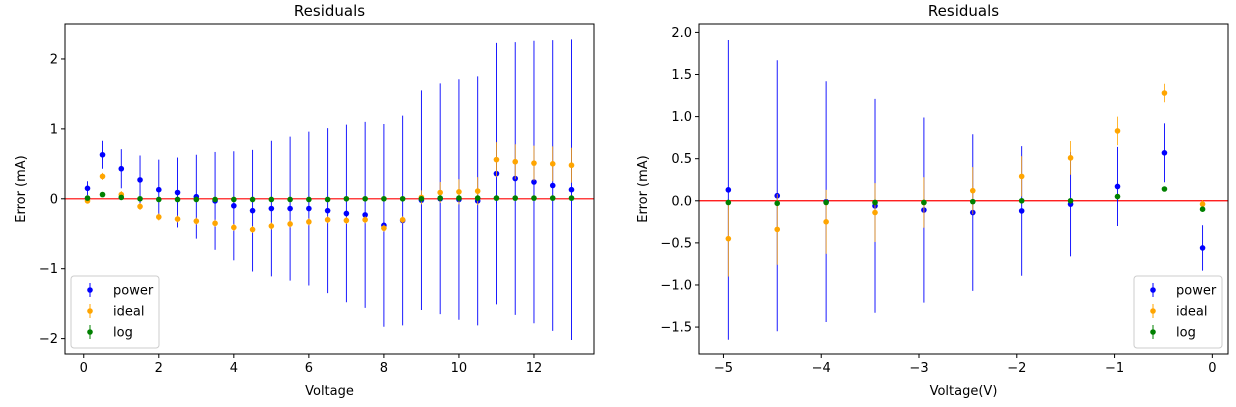 This screenshot has height=407, width=1236. What do you see at coordinates (54, 129) in the screenshot?
I see `y-tick-label: 1` at bounding box center [54, 129].